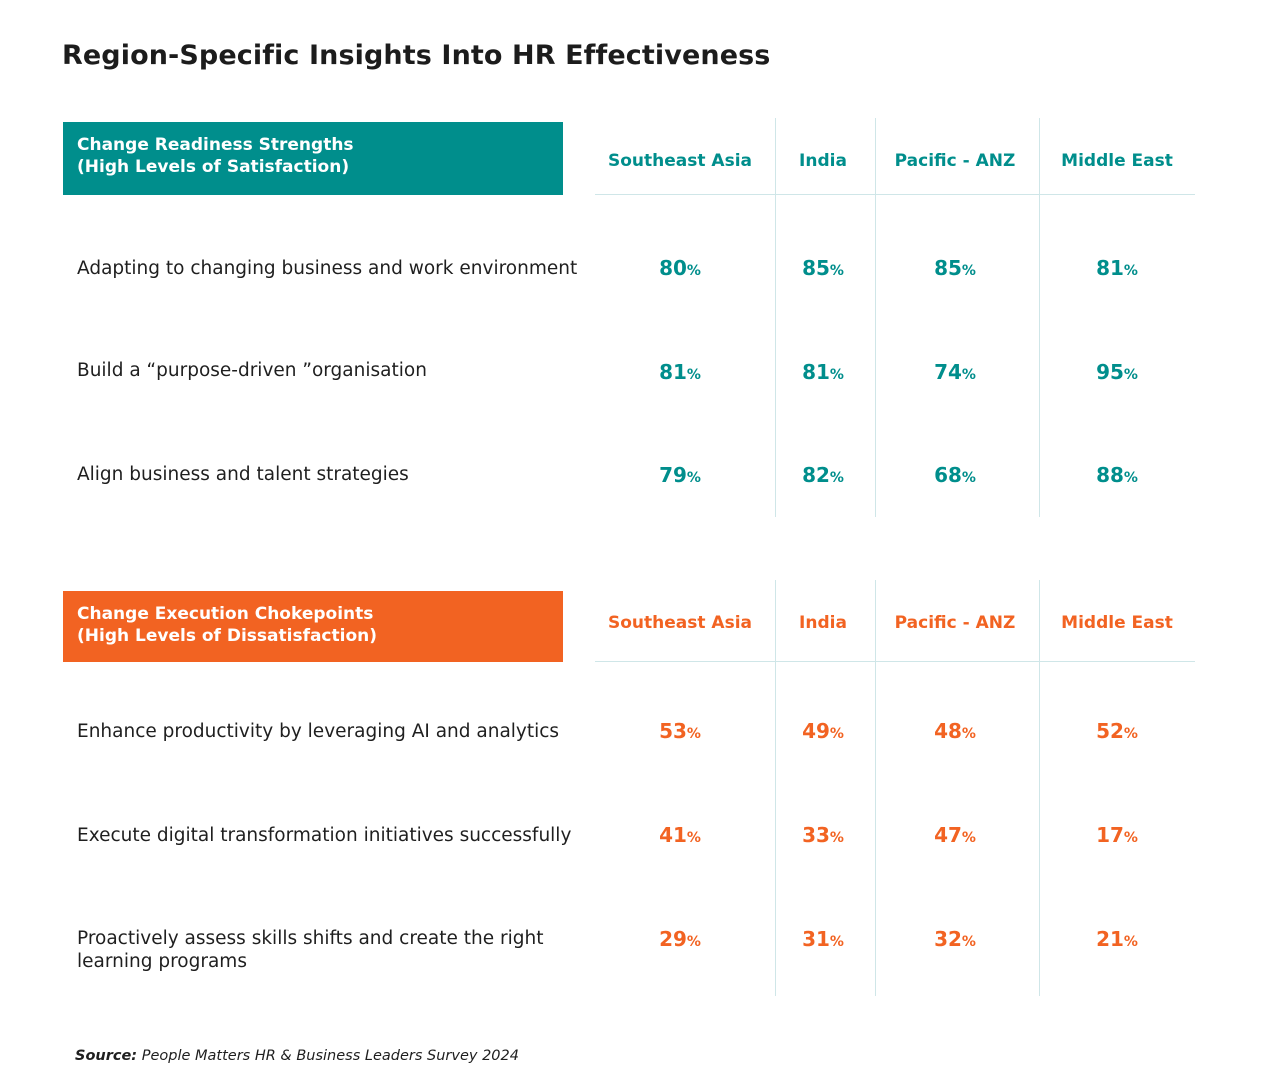  I want to click on data-value: 31%, so click(823, 939).